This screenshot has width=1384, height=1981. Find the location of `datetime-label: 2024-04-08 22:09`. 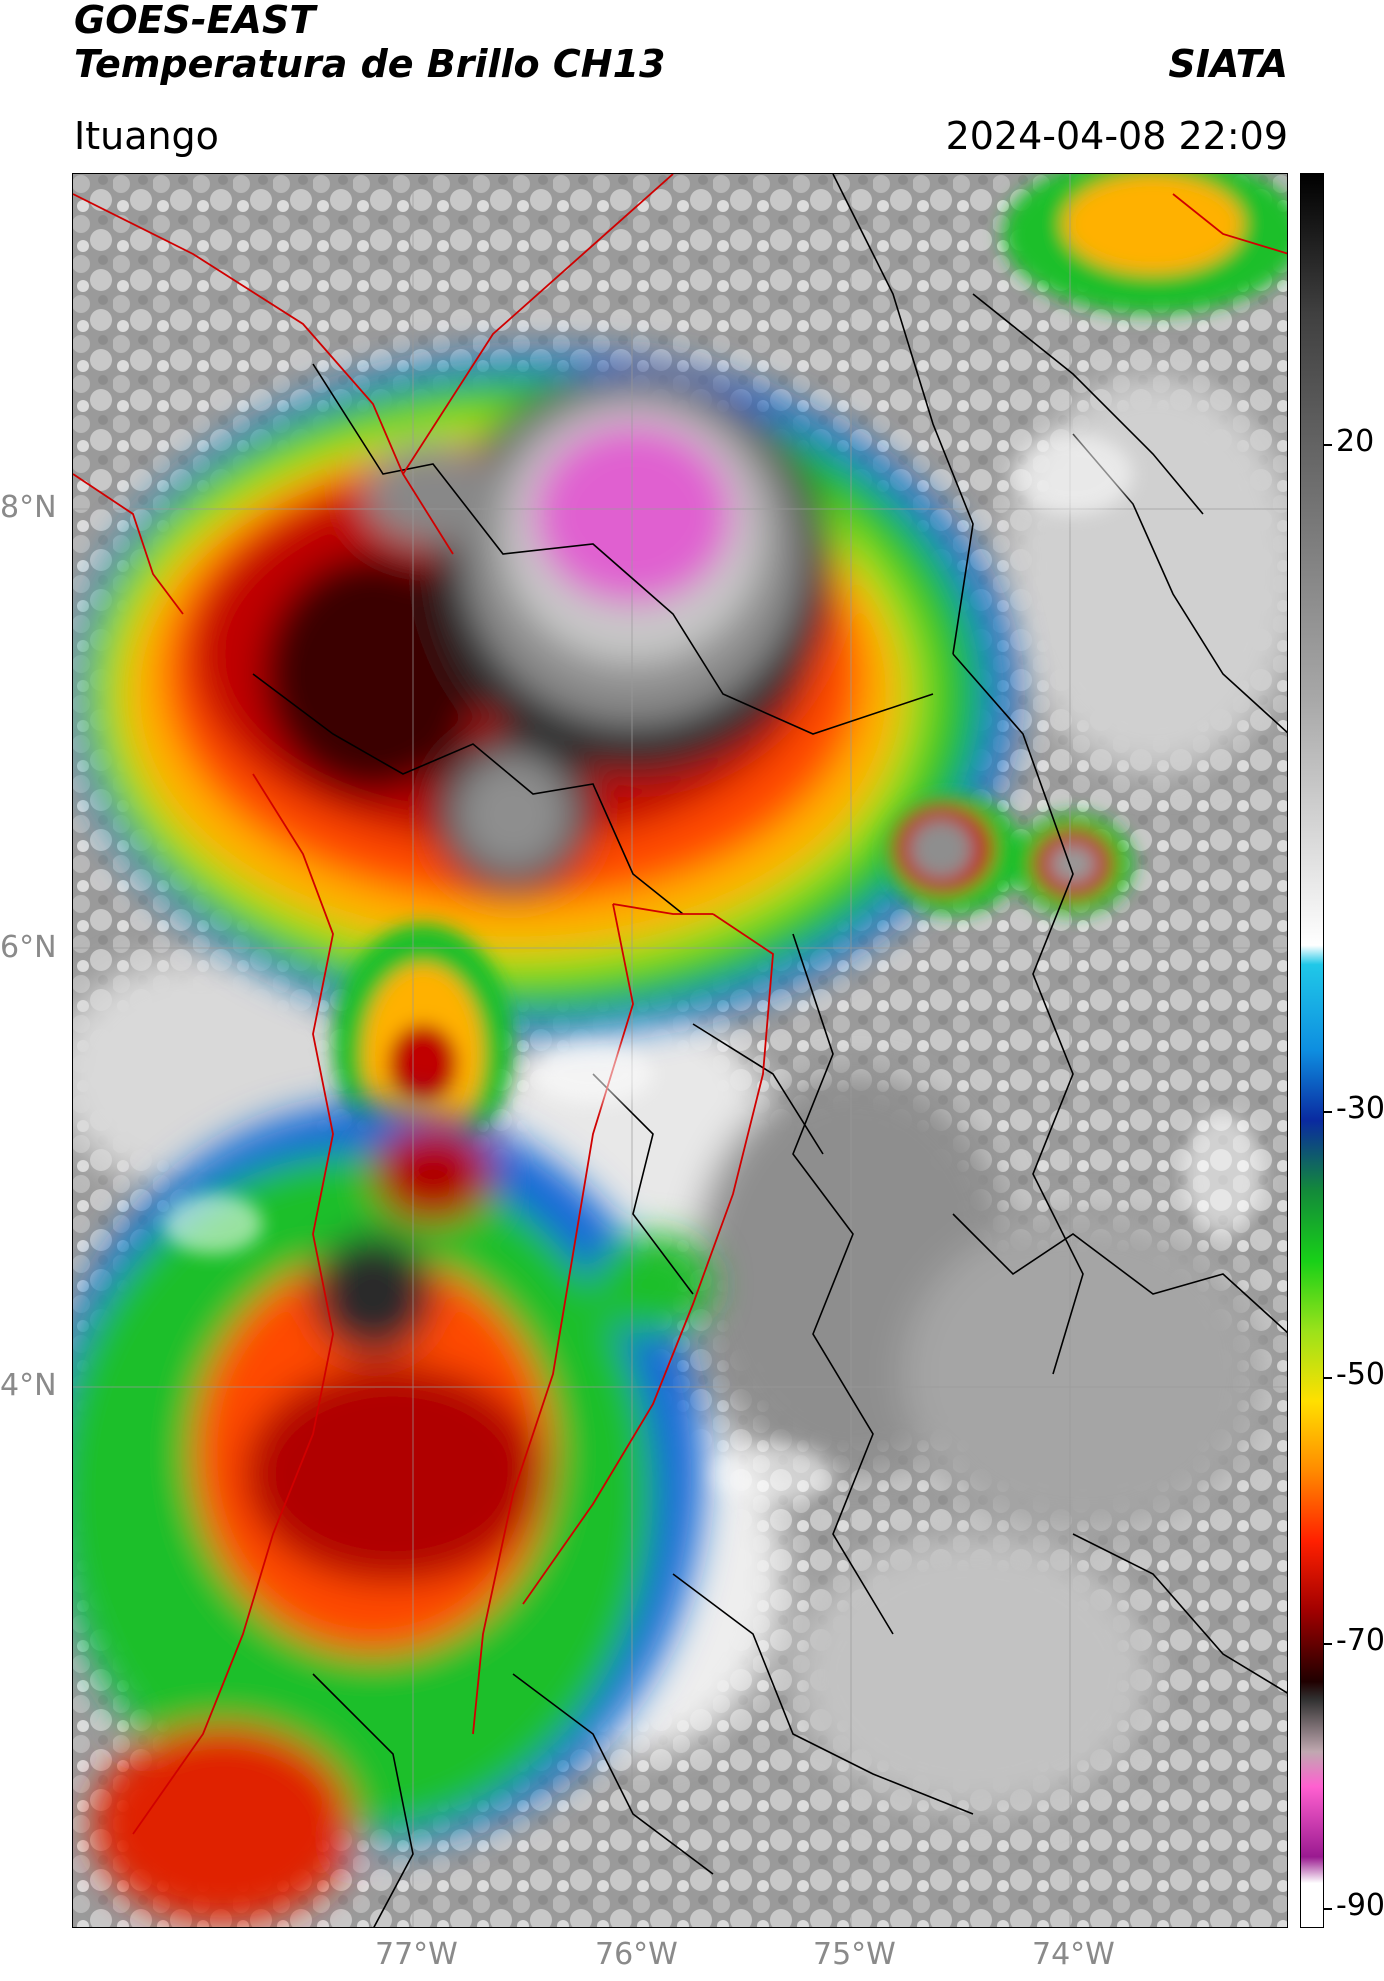

datetime-label: 2024-04-08 22:09 is located at coordinates (1116, 136).